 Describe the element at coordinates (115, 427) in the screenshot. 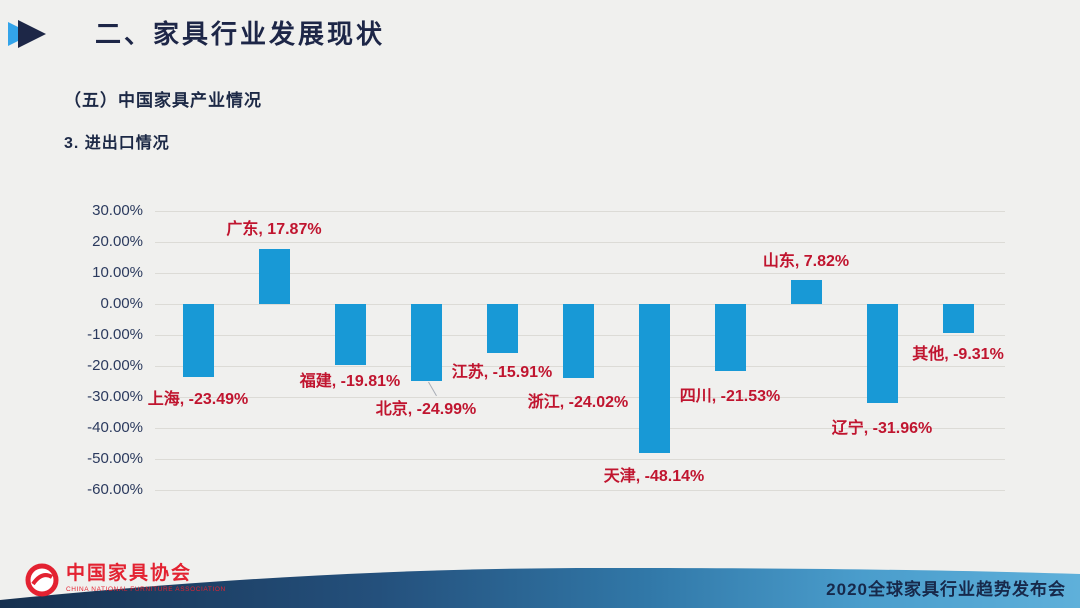

I see `y-axis-tick-label: -40.00%` at that location.